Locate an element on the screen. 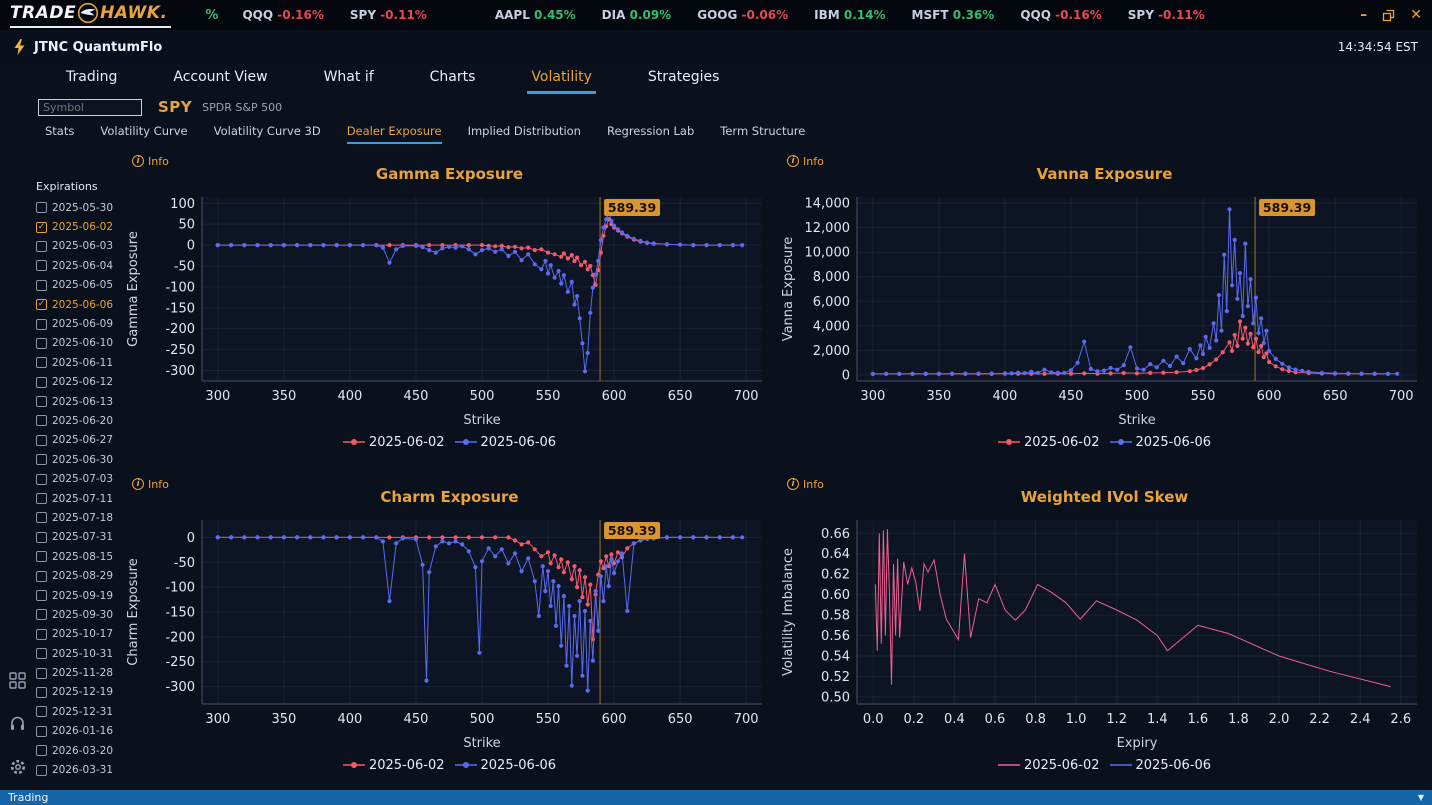 This screenshot has height=805, width=1432. tab-what-if: What if is located at coordinates (348, 77).